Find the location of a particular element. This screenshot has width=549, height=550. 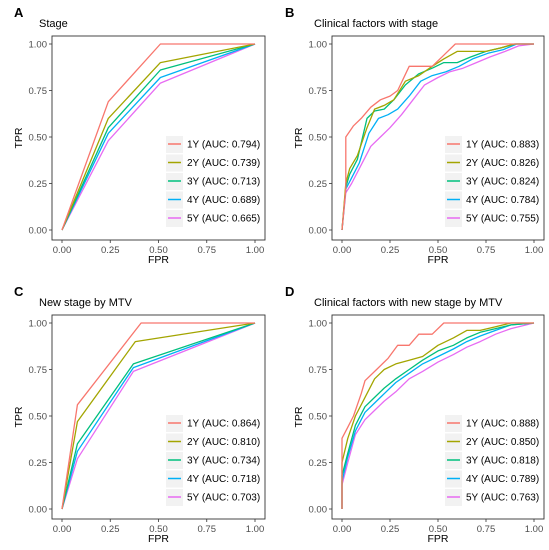

legend-label: 5Y (AUC: 0.703) is located at coordinates (223, 498).